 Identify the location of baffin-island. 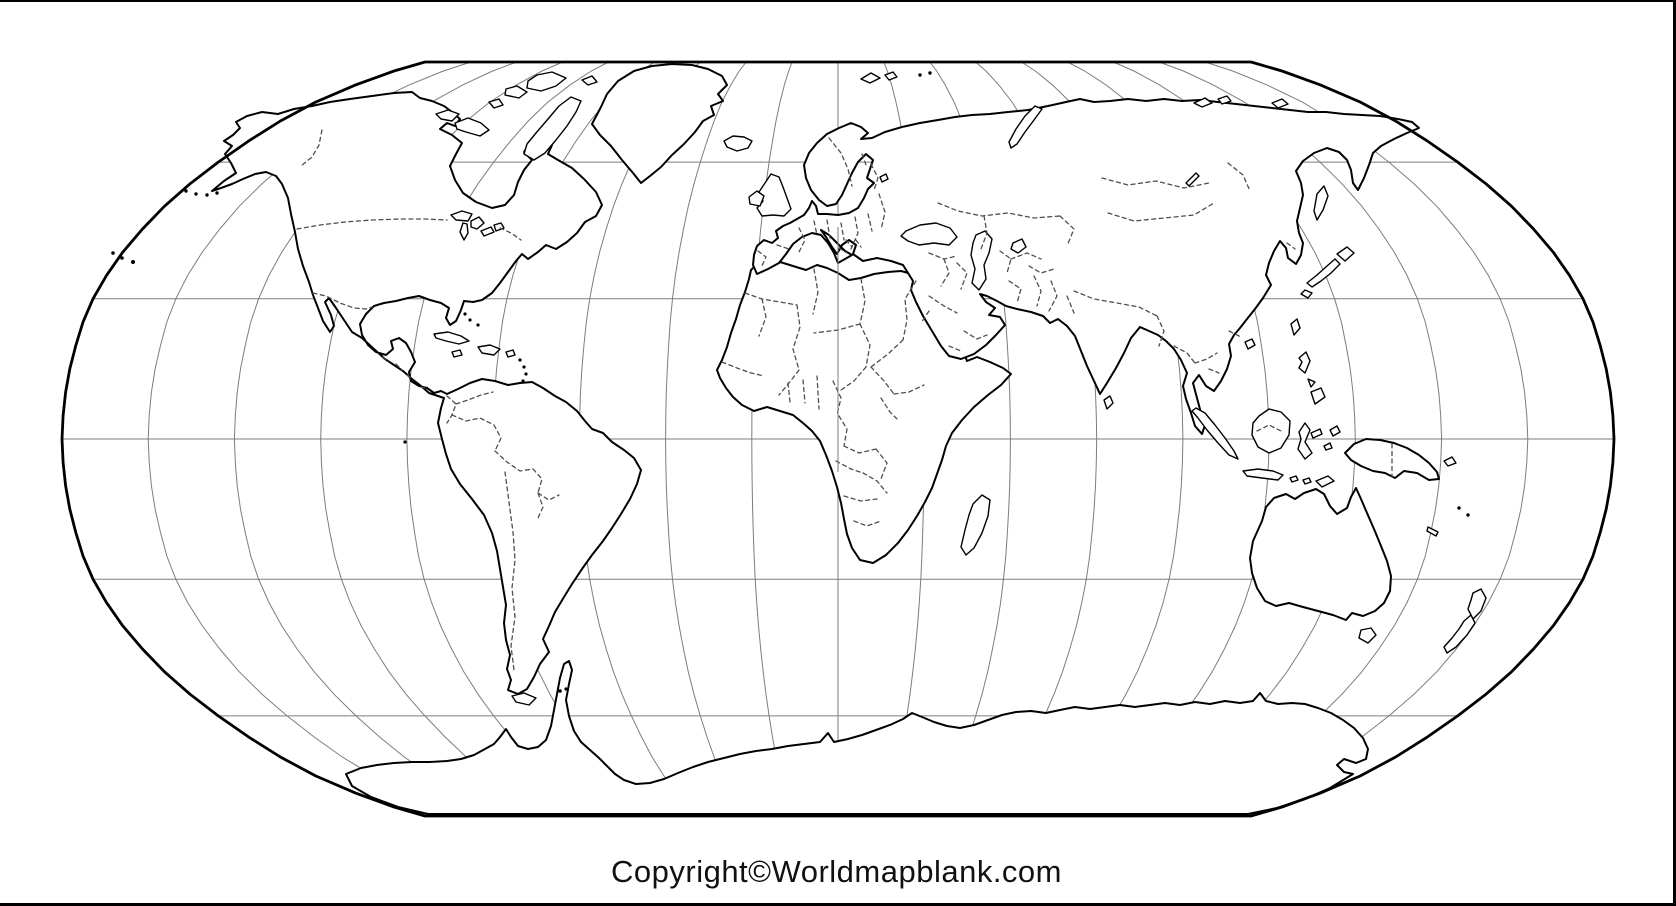
(552, 128).